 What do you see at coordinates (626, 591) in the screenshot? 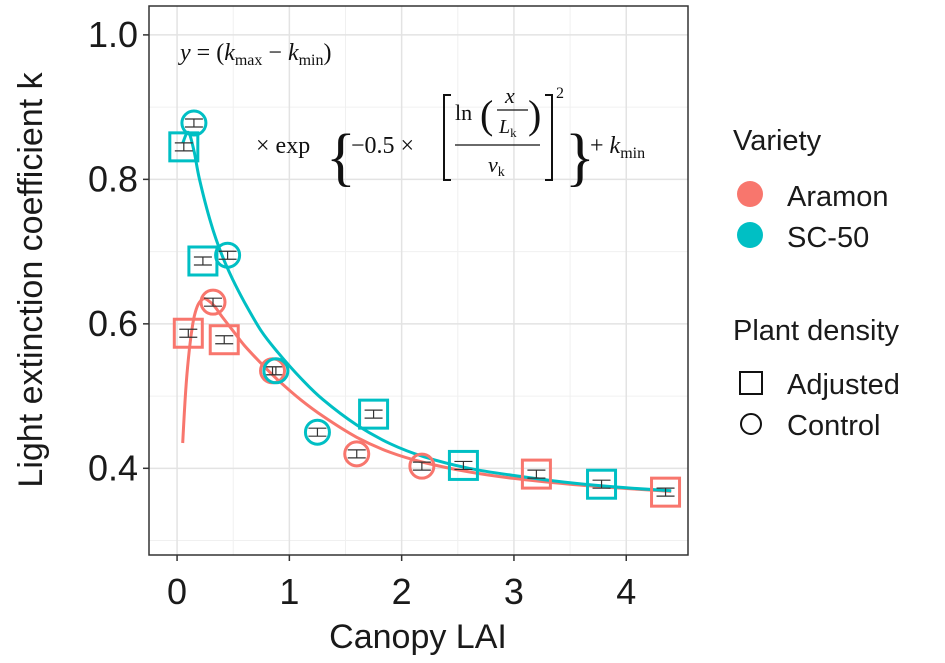
I see `x-tick-label: 4` at bounding box center [626, 591].